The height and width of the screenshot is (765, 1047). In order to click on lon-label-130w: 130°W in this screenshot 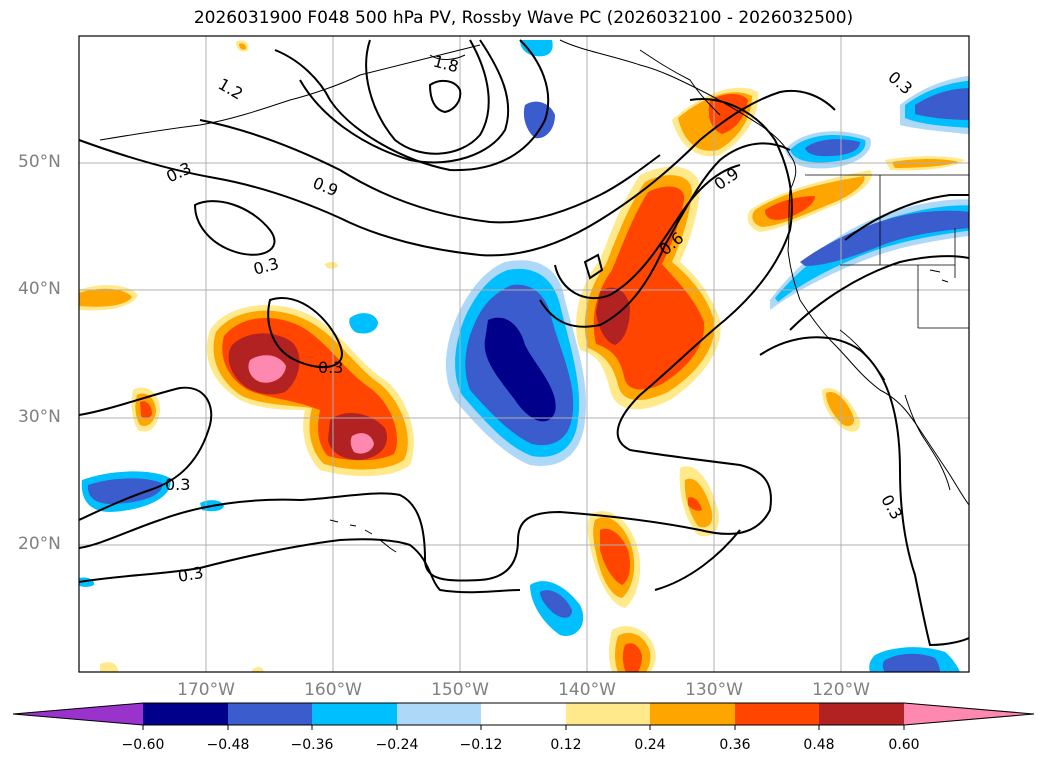, I will do `click(714, 690)`.